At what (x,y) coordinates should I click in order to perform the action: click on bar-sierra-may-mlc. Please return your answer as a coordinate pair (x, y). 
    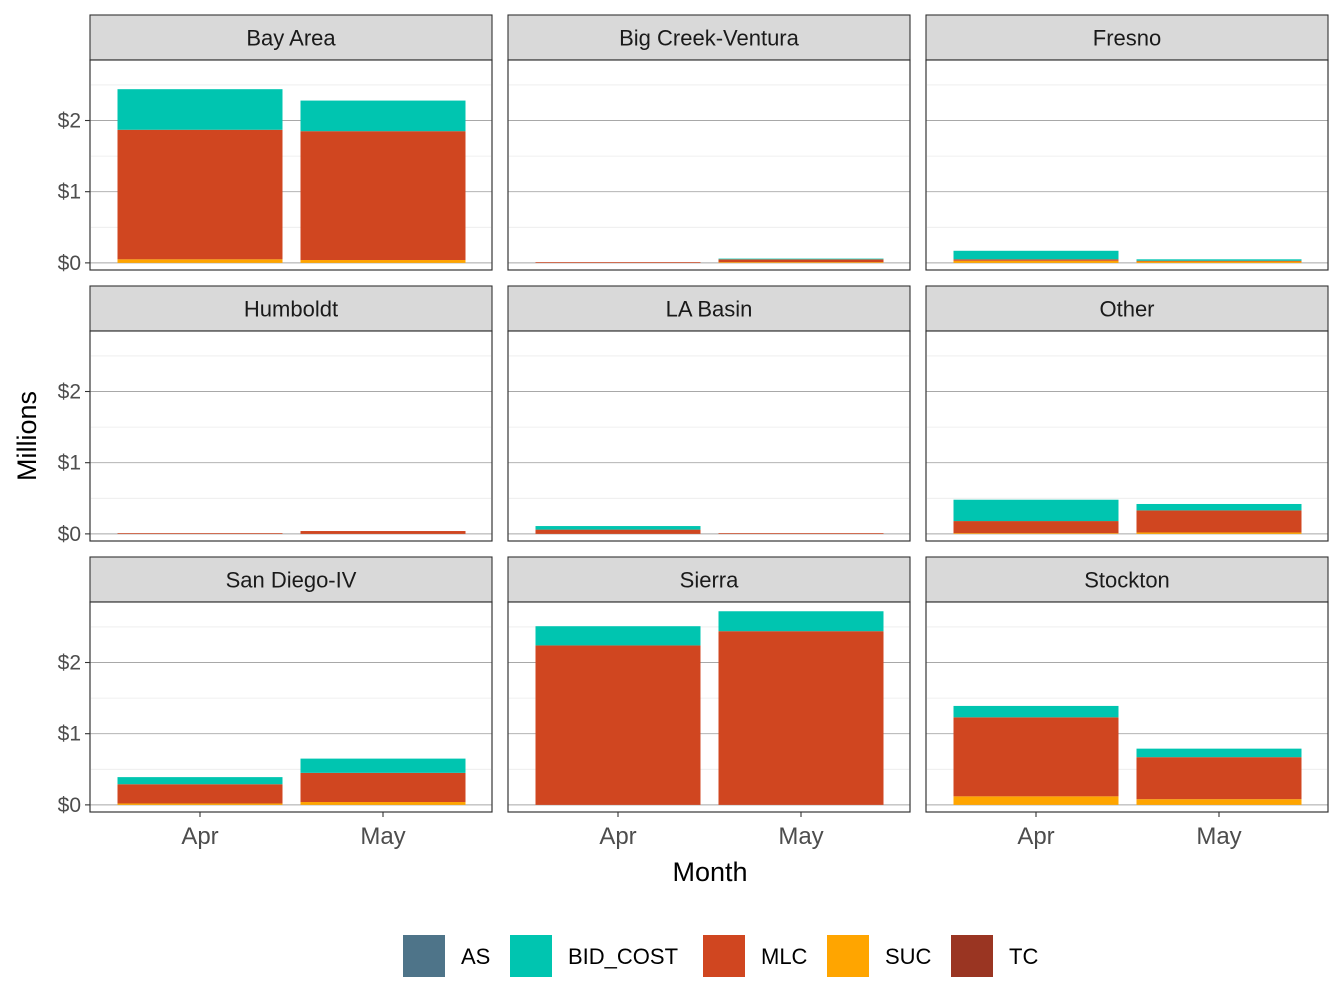
    Looking at the image, I should click on (801, 718).